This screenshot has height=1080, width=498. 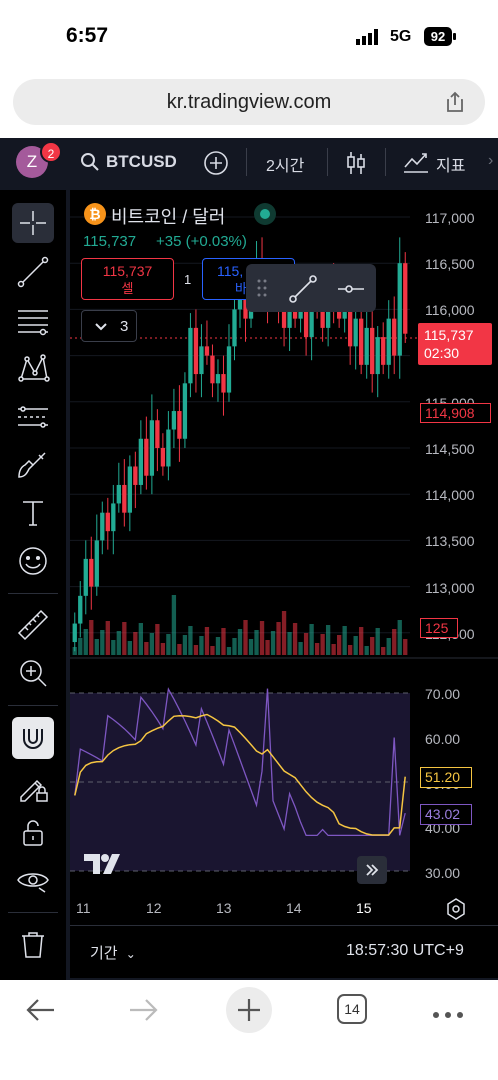 I want to click on volume-tag: 125, so click(x=439, y=628).